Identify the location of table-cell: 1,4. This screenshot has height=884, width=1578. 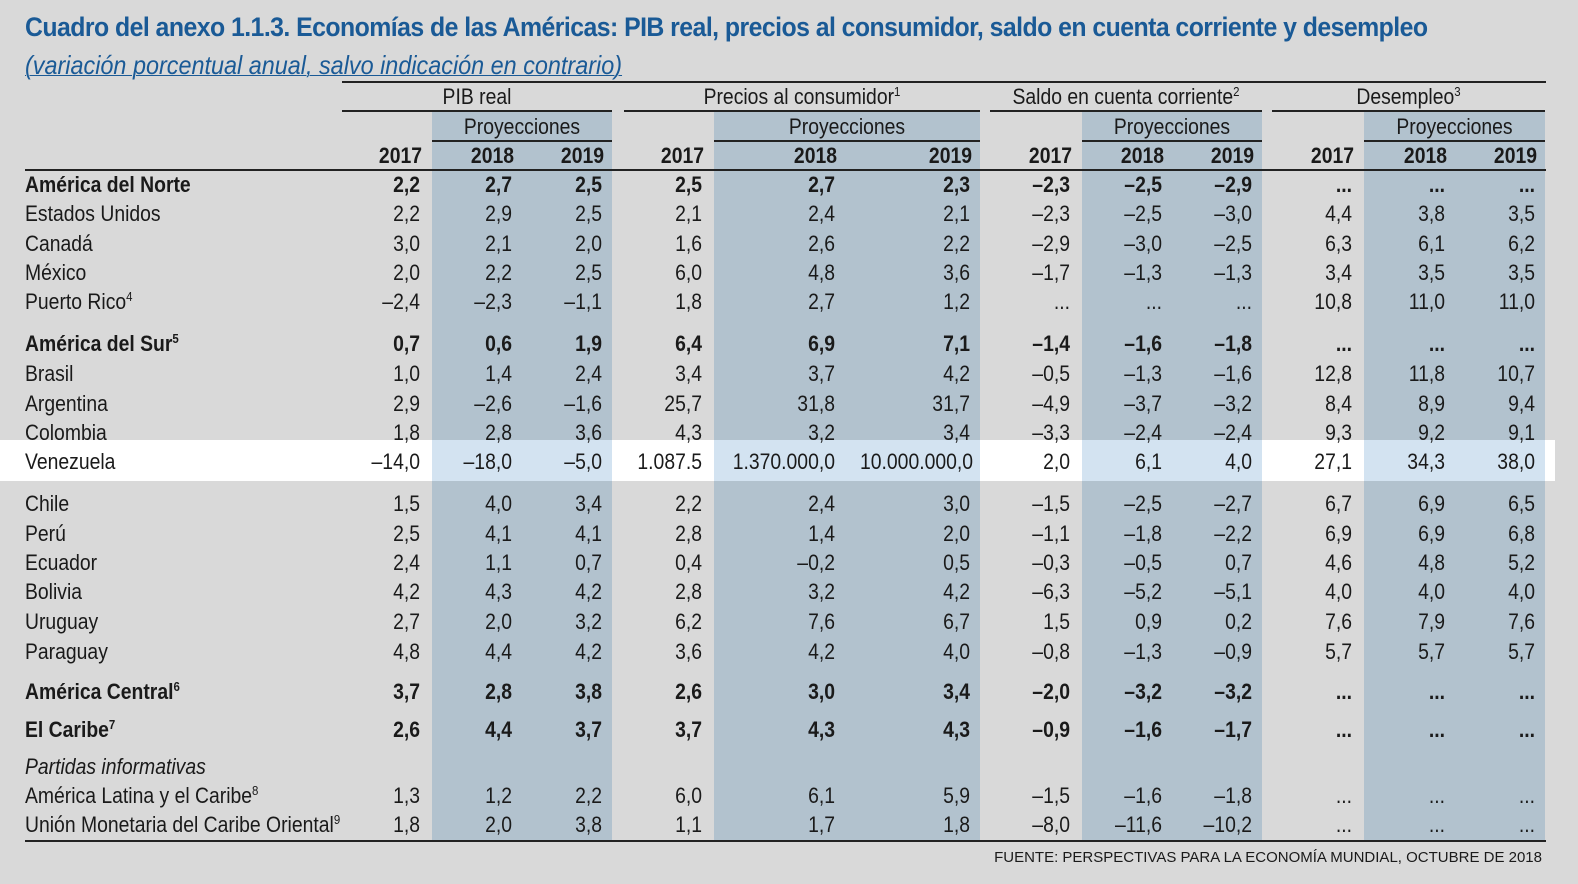
(498, 373).